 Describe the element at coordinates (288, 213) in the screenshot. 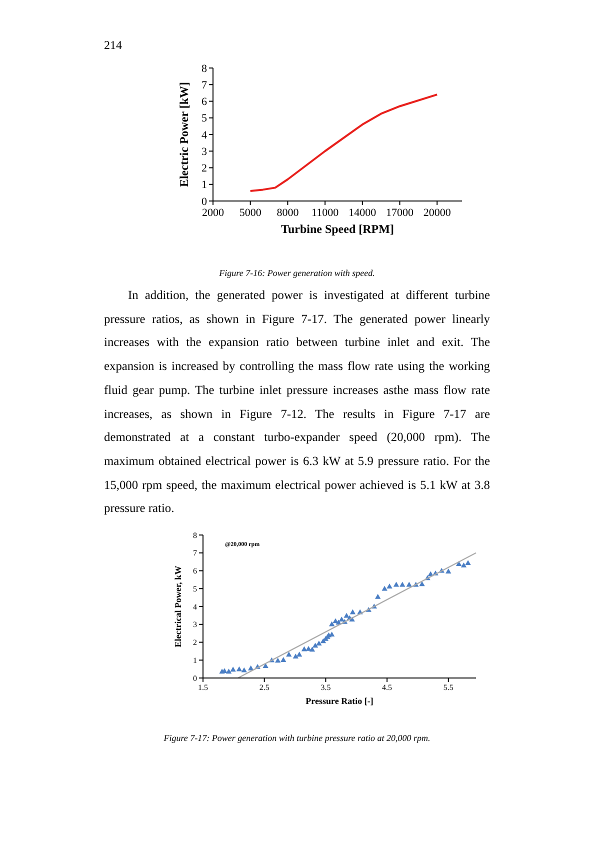

I see `x-tick-label: 8000` at that location.